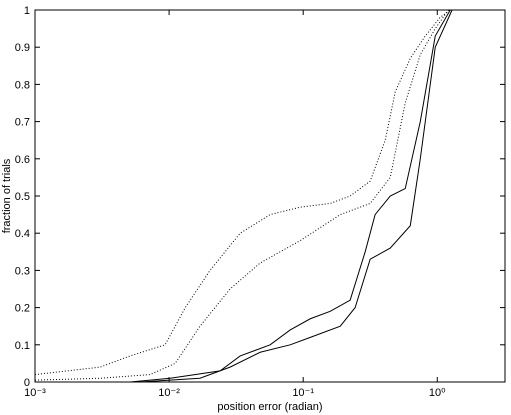 The height and width of the screenshot is (415, 511). What do you see at coordinates (7, 195) in the screenshot?
I see `y-axis-label: fraction of trials` at bounding box center [7, 195].